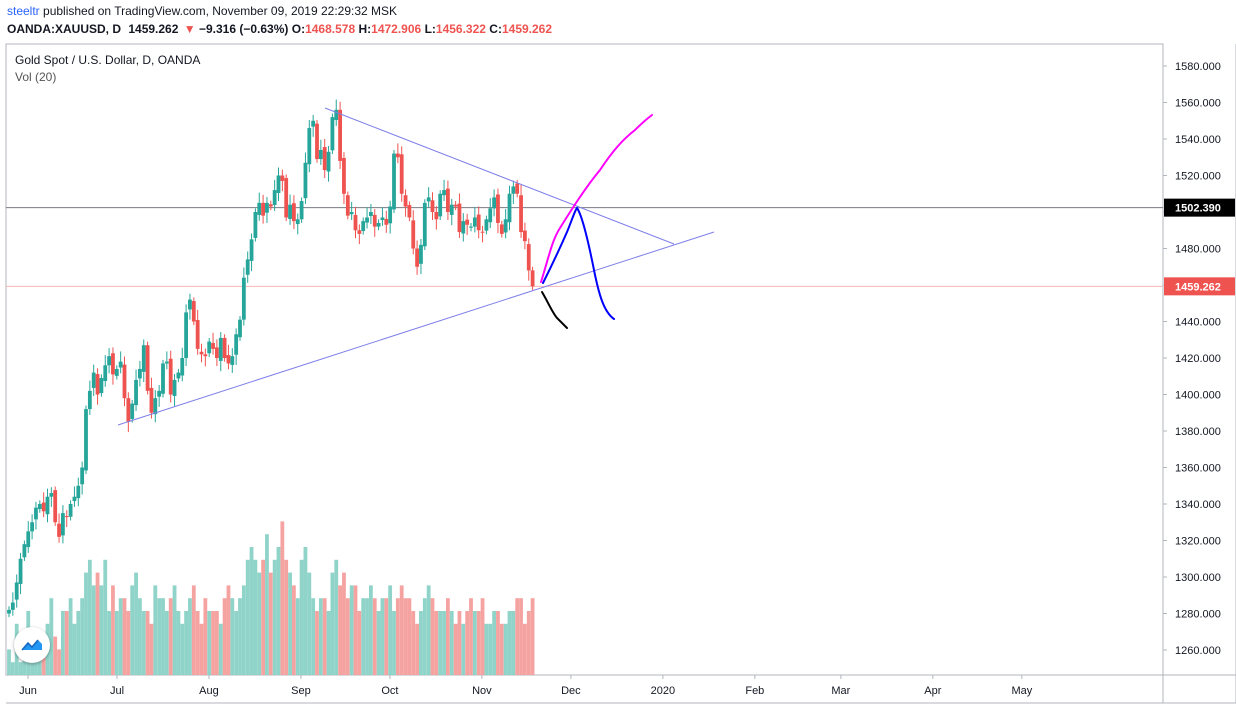 This screenshot has width=1236, height=709. What do you see at coordinates (578, 263) in the screenshot?
I see `reversal-projection-path` at bounding box center [578, 263].